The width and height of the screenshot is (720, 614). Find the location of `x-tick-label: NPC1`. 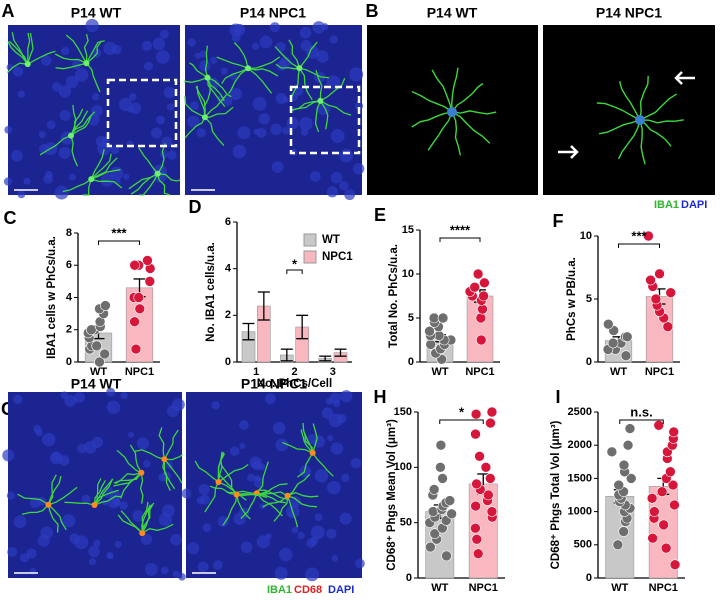

x-tick-label: NPC1 is located at coordinates (659, 372).